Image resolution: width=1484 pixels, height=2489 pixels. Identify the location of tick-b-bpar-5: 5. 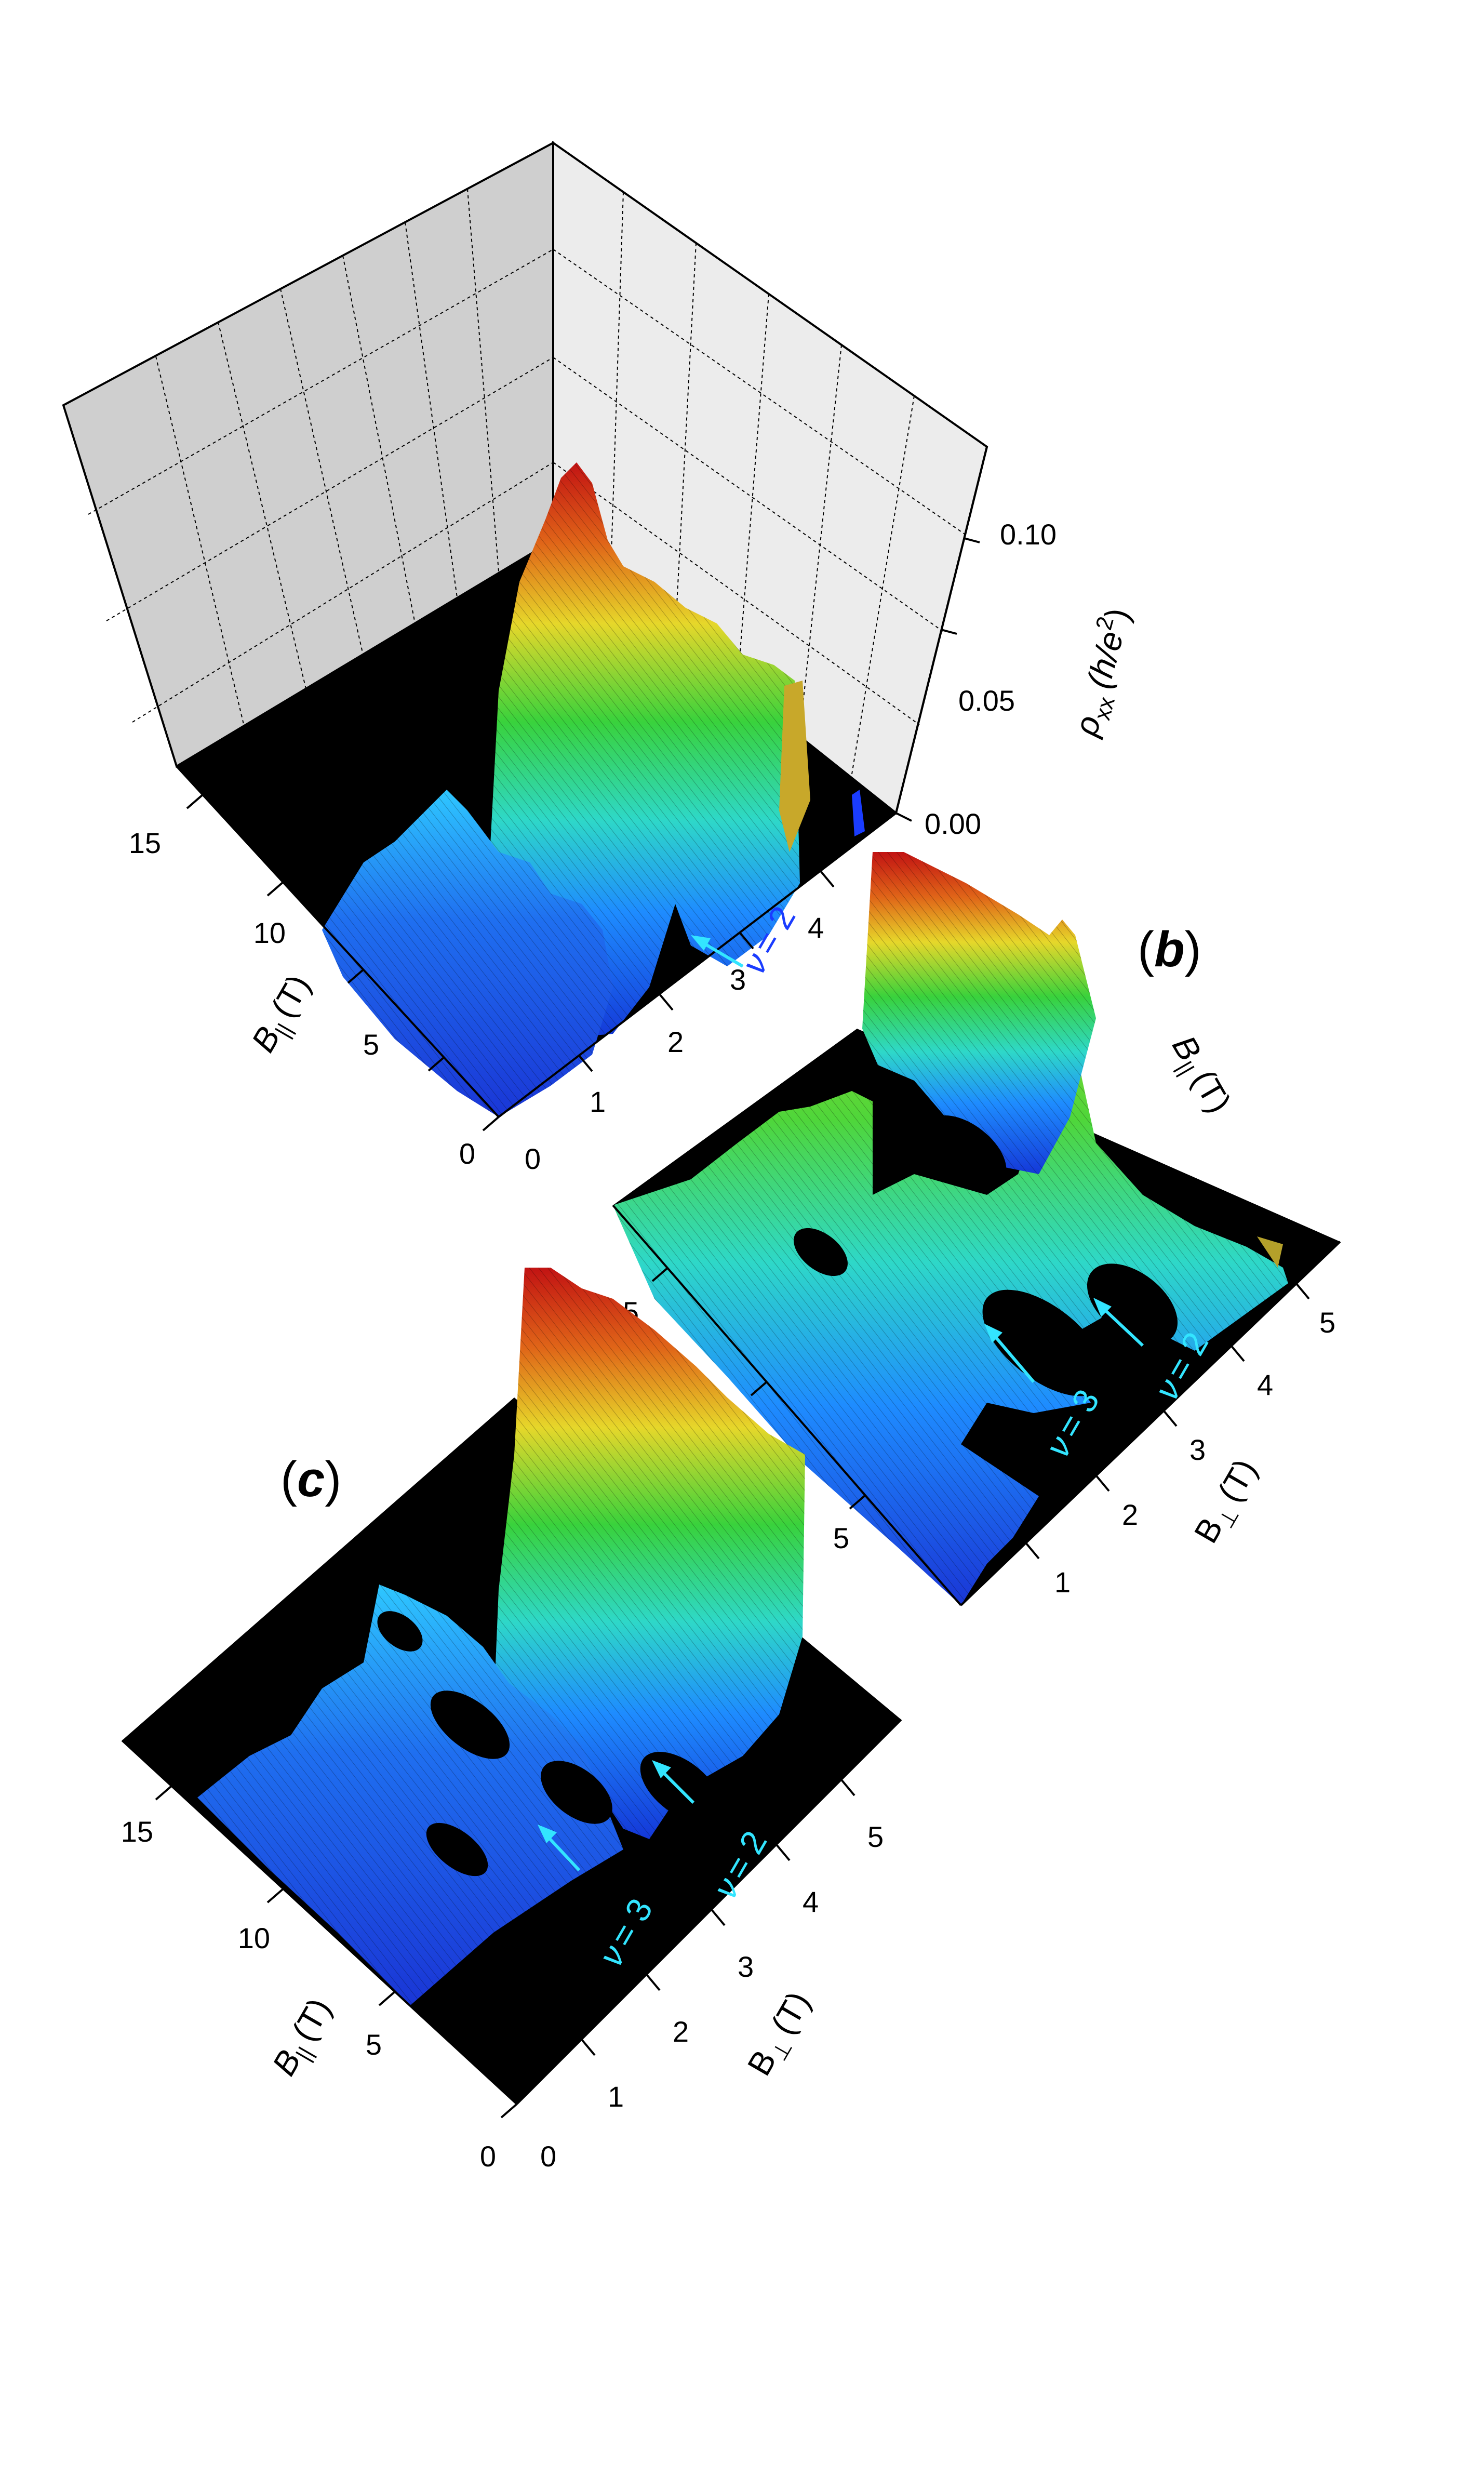
(841, 1538).